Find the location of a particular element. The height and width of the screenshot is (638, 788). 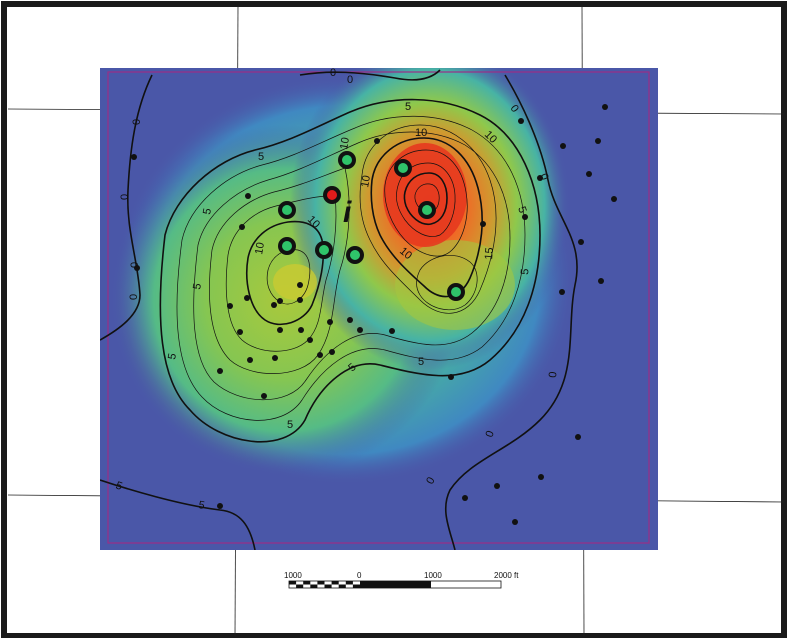

contour-0-north is located at coordinates (370, 75).